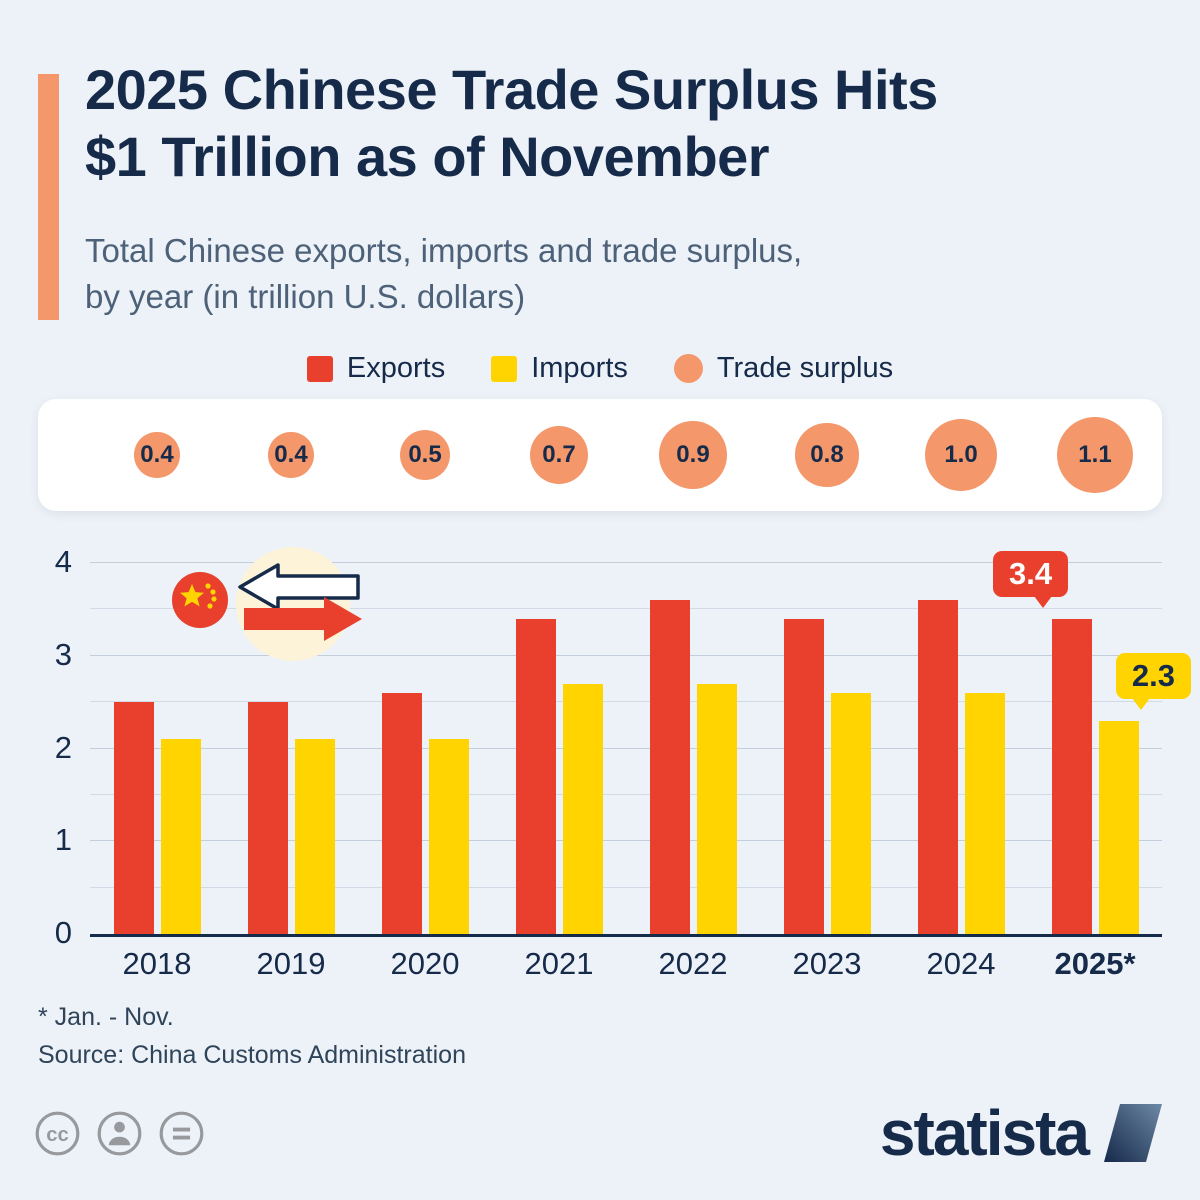  Describe the element at coordinates (693, 963) in the screenshot. I see `x-axis-label: 2022` at that location.